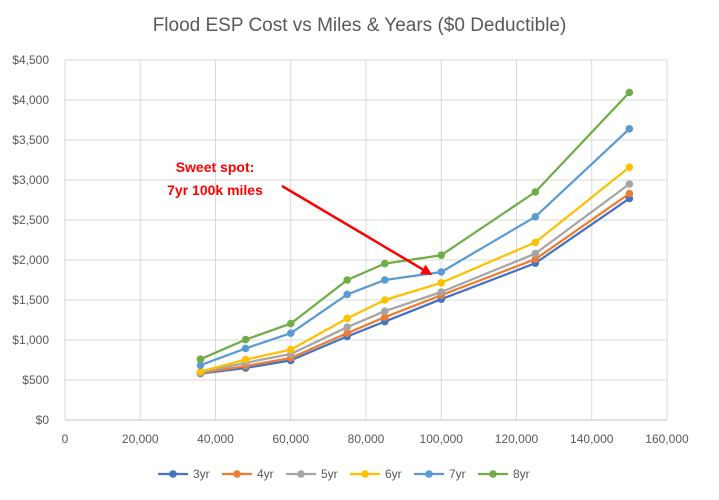 This screenshot has height=500, width=719. Describe the element at coordinates (290, 439) in the screenshot. I see `x-tick-label: 60,000` at that location.